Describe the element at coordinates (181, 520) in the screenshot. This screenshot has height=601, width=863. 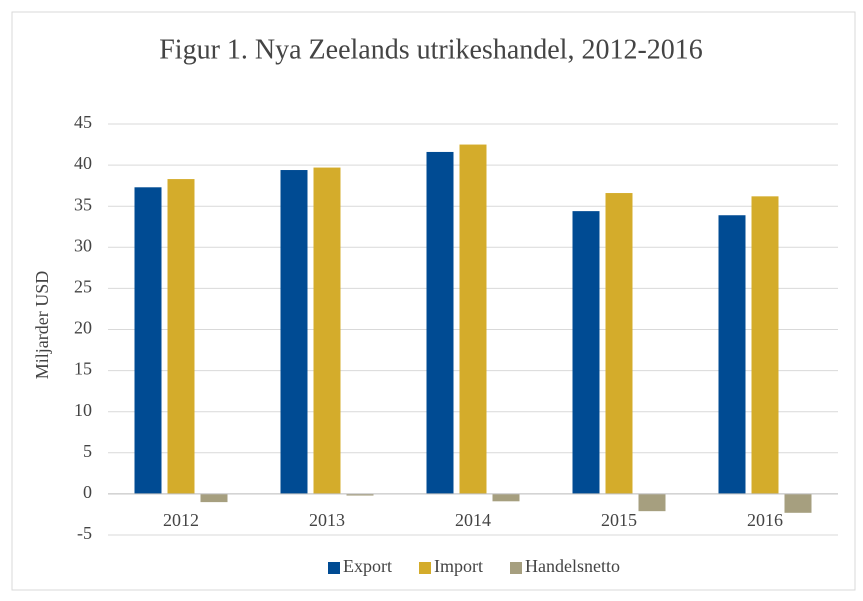
I see `x-tick-label: 2012` at that location.